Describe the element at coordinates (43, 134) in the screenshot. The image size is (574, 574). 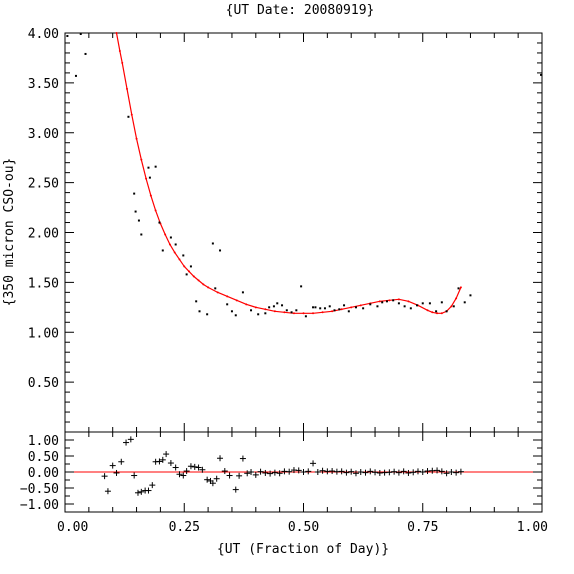
I see `y-tick-label: 3.00` at that location.